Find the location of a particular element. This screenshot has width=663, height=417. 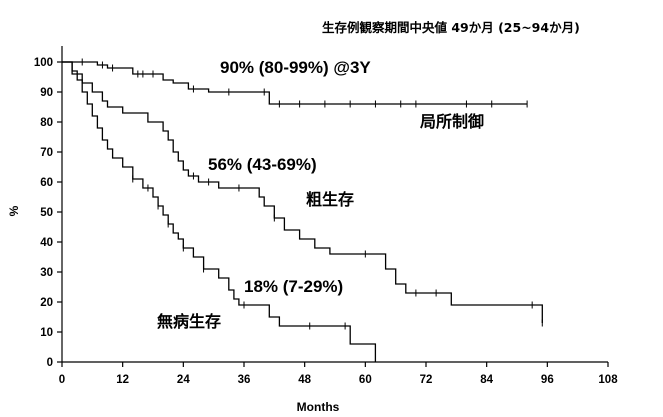

y-tick-label-10: 100 is located at coordinates (43, 63).